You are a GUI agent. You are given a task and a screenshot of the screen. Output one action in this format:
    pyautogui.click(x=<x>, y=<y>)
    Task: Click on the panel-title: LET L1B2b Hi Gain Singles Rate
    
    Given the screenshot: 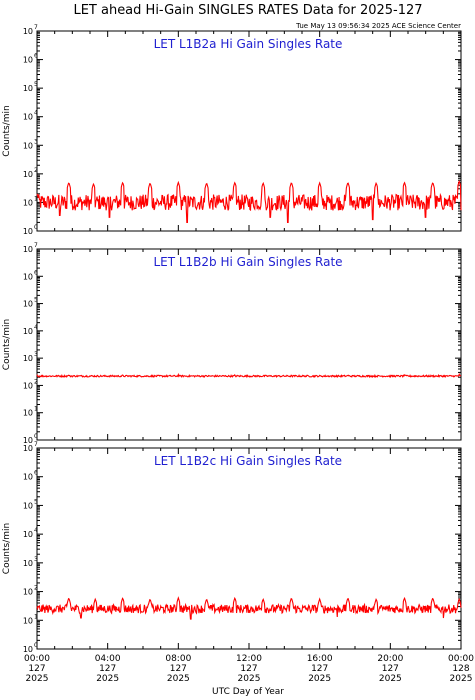 What is the action you would take?
    pyautogui.click(x=247, y=262)
    